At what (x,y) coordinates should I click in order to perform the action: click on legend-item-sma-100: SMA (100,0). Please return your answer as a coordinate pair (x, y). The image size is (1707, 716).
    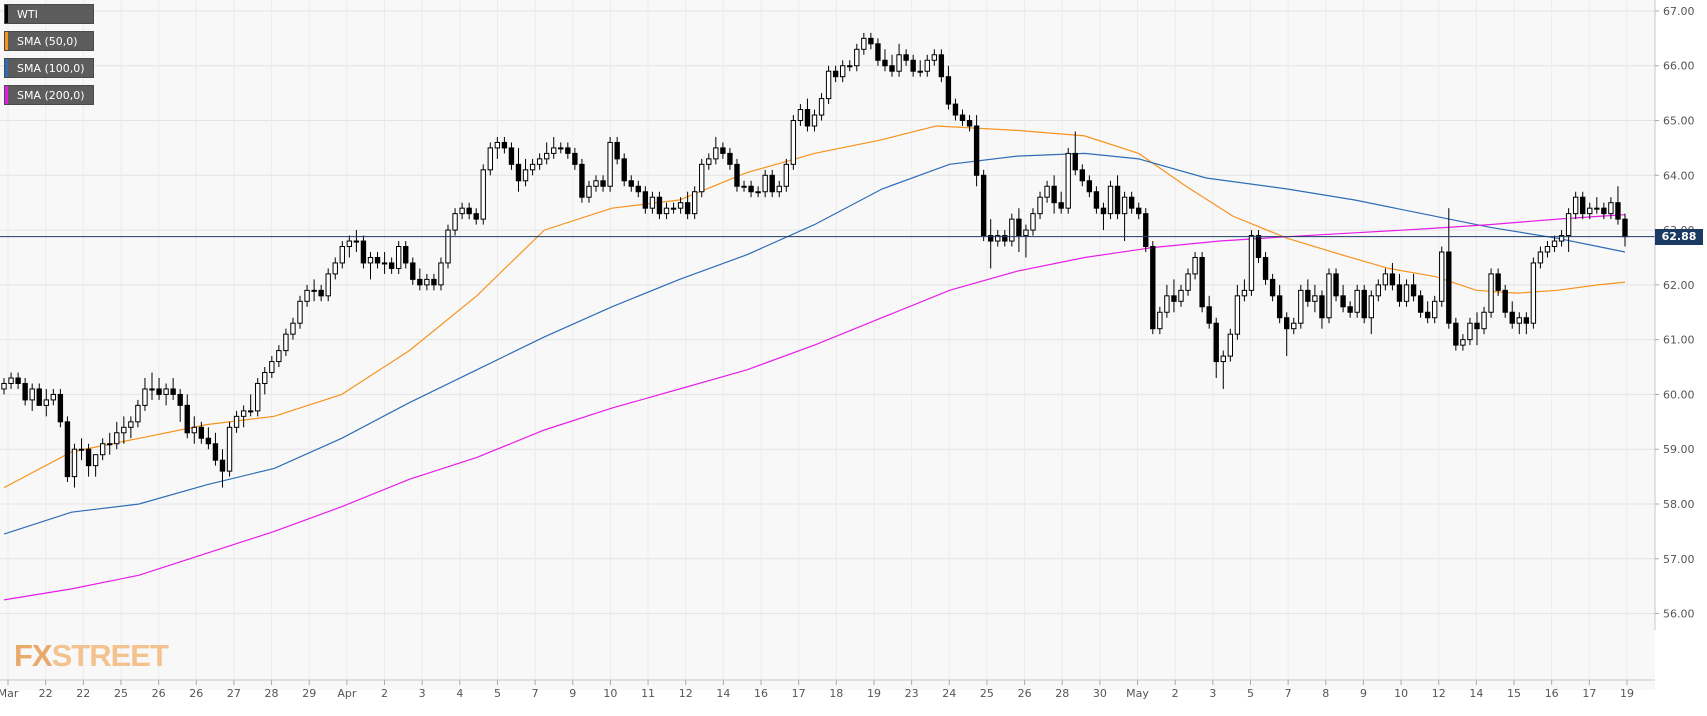
    Looking at the image, I should click on (49, 68).